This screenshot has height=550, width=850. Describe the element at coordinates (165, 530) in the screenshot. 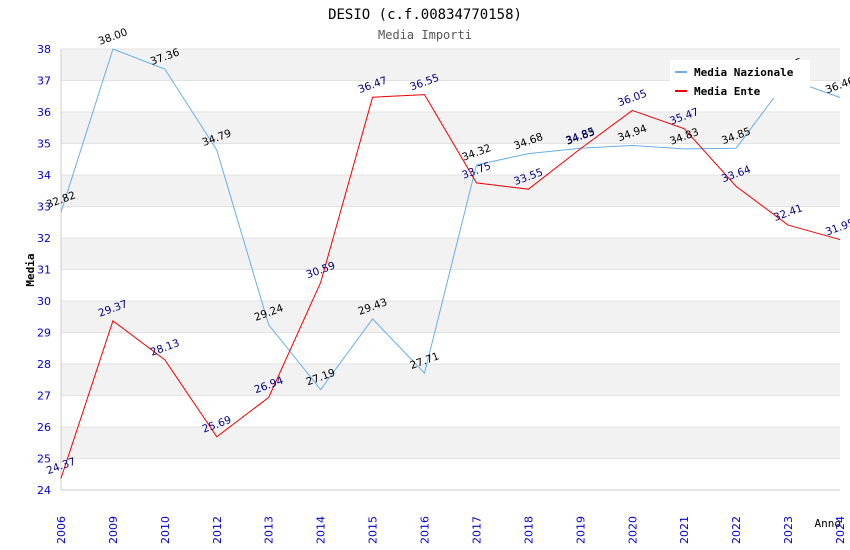

I see `x-tick-label: 2010` at that location.